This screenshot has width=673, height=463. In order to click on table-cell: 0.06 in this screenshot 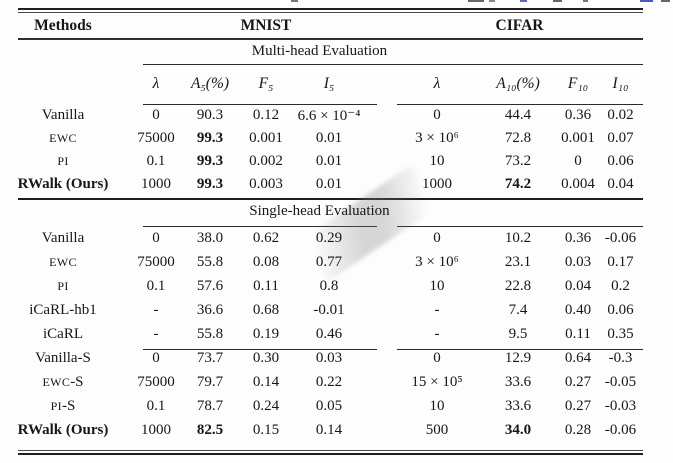, I will do `click(620, 309)`.